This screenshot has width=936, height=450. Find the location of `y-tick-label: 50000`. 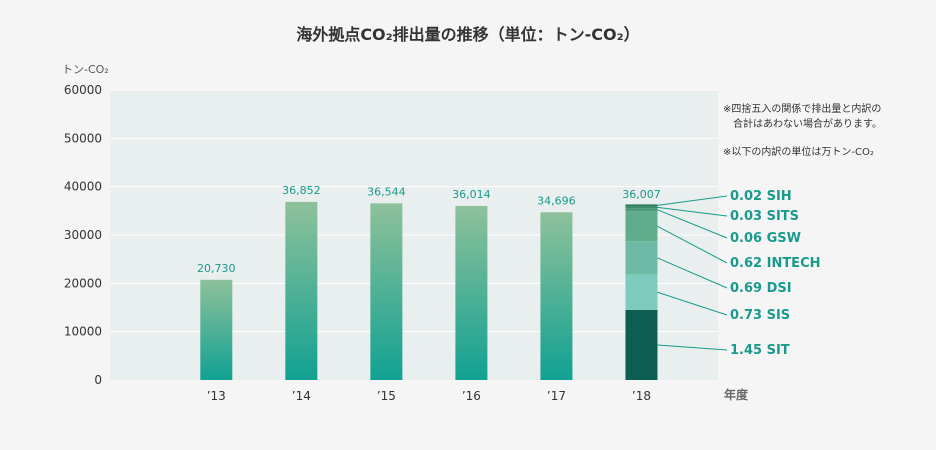

y-tick-label: 50000 is located at coordinates (83, 138).